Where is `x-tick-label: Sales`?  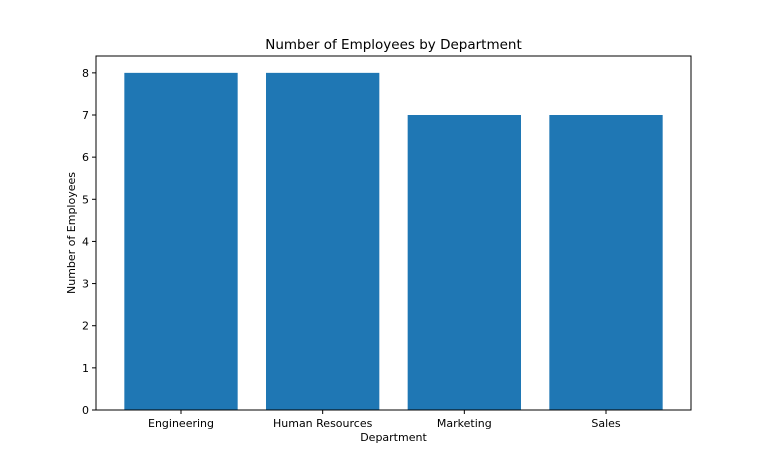
x-tick-label: Sales is located at coordinates (606, 423).